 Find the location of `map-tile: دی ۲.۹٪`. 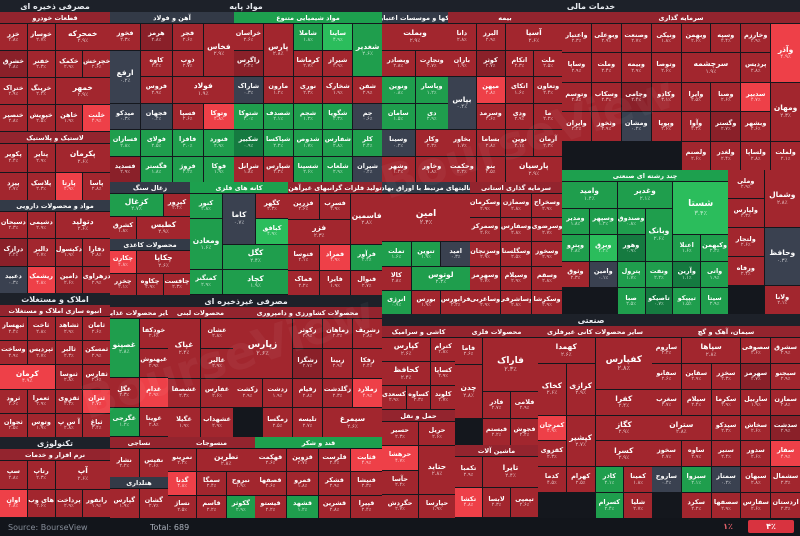

map-tile: دی ۲.۹٪ is located at coordinates (431, 116).